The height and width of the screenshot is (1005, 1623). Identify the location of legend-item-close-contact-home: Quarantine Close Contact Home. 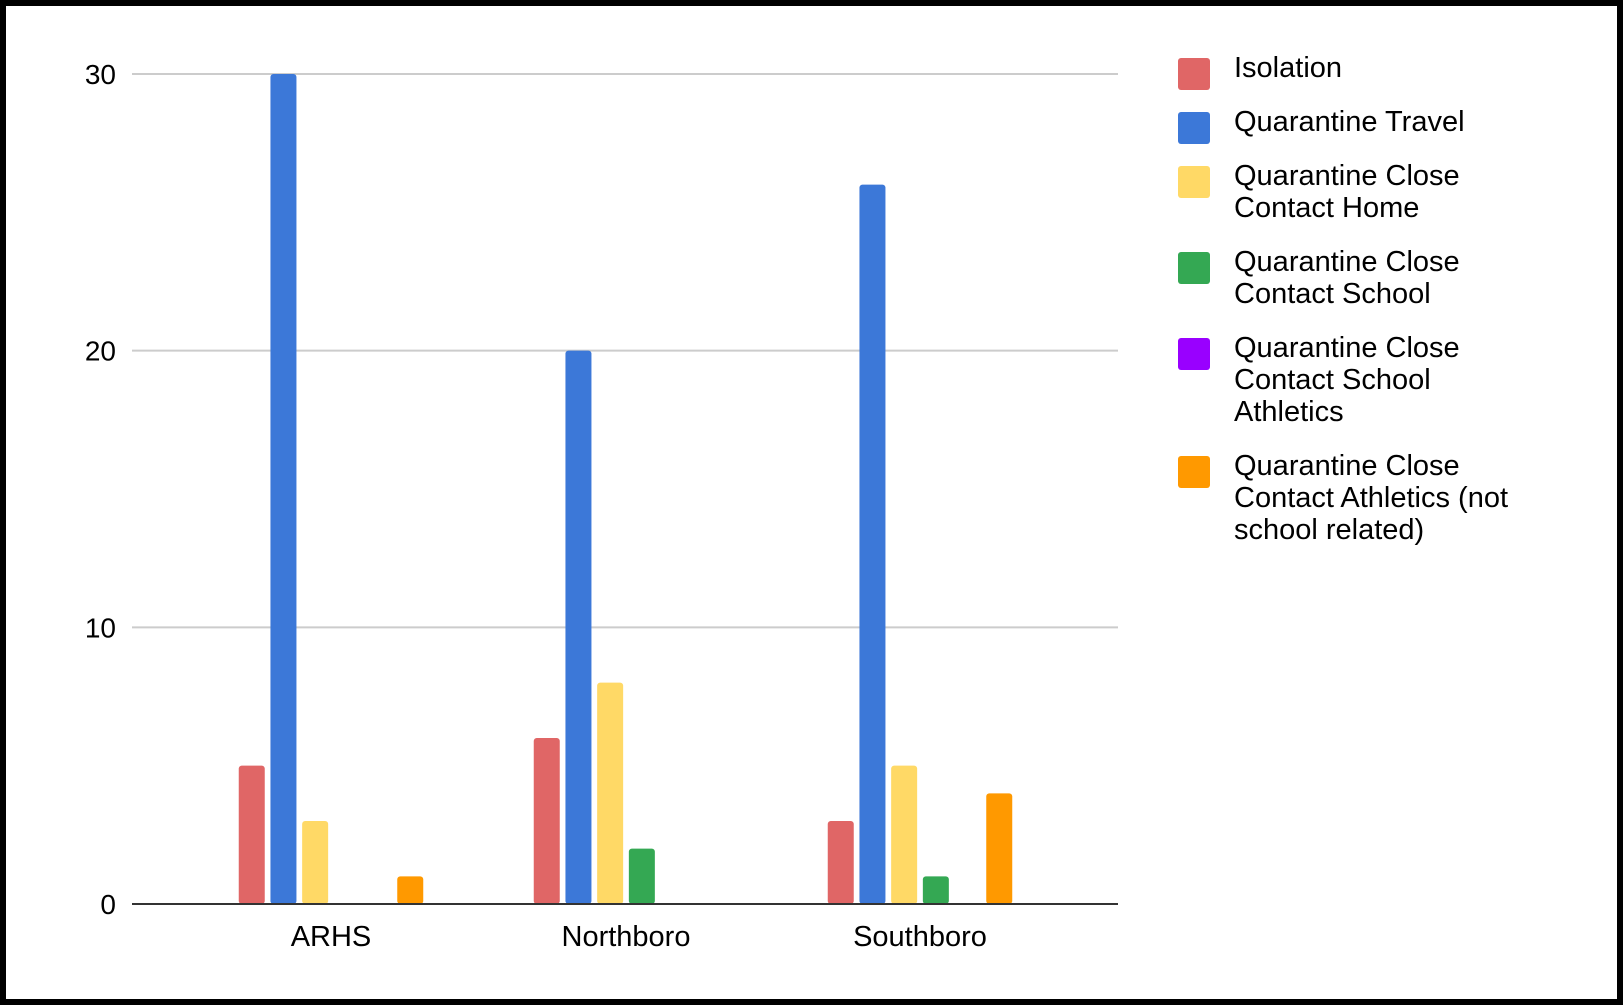
(1388, 192).